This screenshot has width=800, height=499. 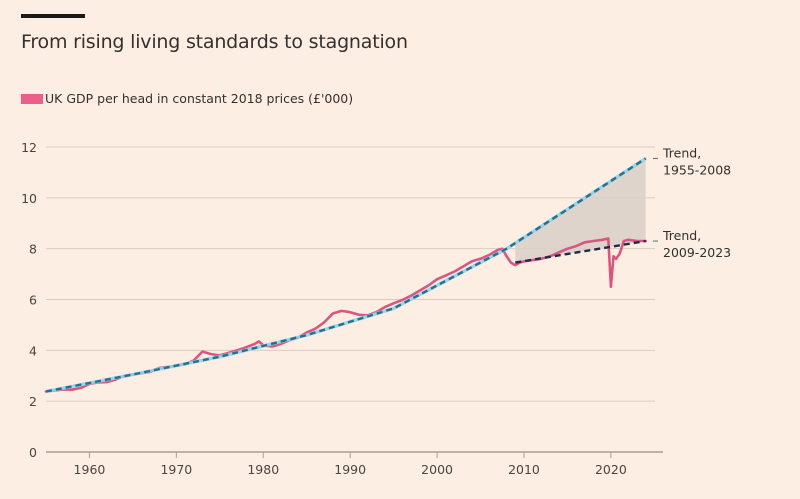 I want to click on y-axis-ticks: 0 2 4 6 8 10 12, so click(x=29, y=300).